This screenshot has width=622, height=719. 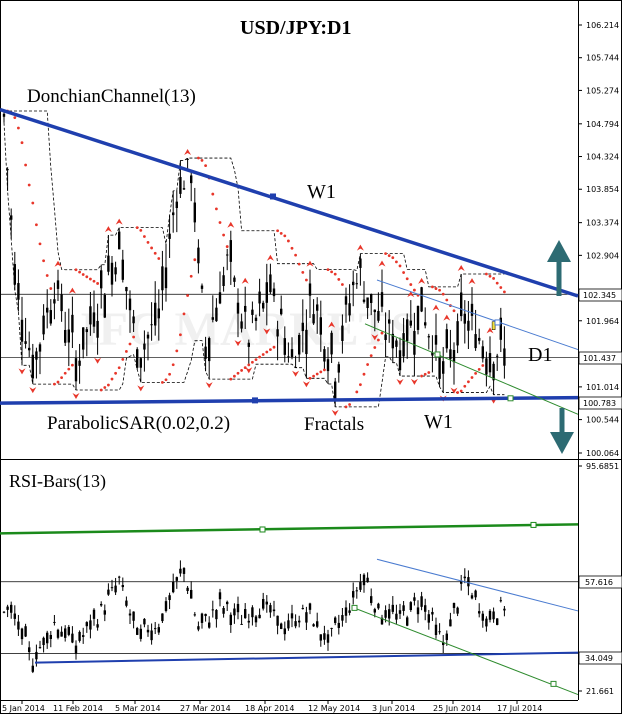 What do you see at coordinates (438, 422) in the screenshot?
I see `w1-lower-label: W1` at bounding box center [438, 422].